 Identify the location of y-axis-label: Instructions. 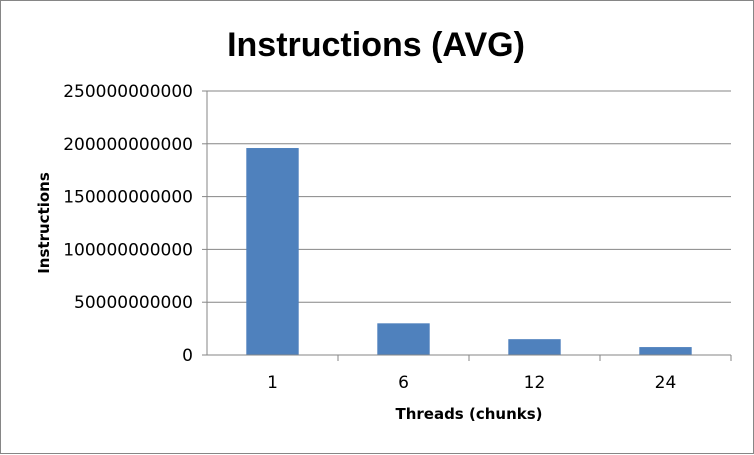
(44, 223).